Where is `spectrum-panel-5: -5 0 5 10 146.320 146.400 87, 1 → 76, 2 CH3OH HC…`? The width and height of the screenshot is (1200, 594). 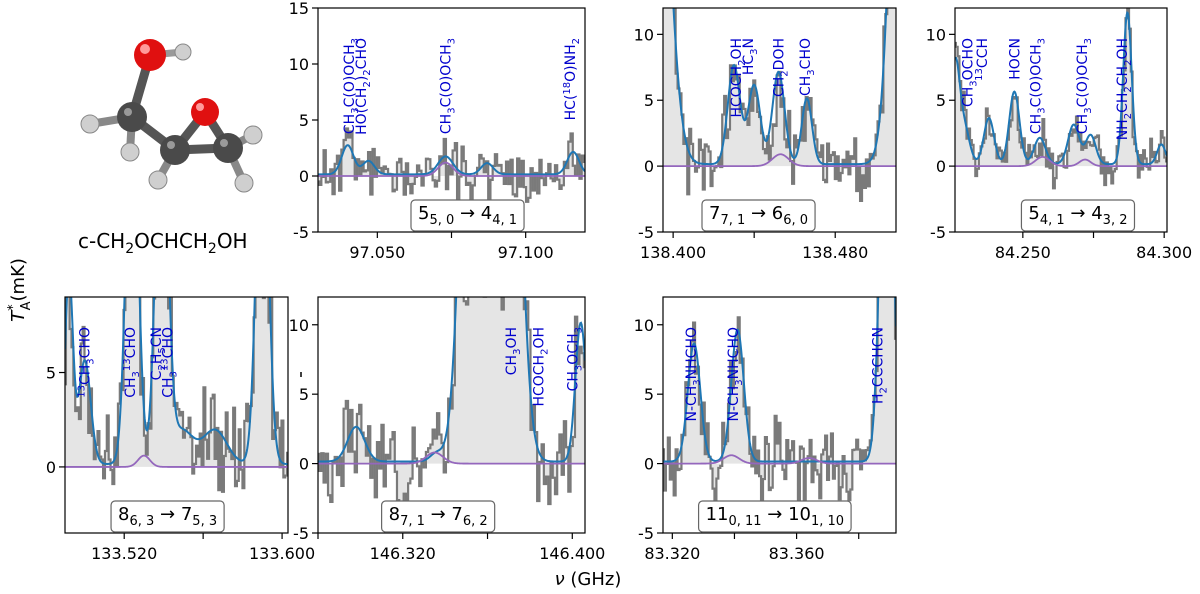
spectrum-panel-5: -5 0 5 10 146.320 146.400 87, 1 → 76, 2 CH3OH HC… is located at coordinates (447, 429).